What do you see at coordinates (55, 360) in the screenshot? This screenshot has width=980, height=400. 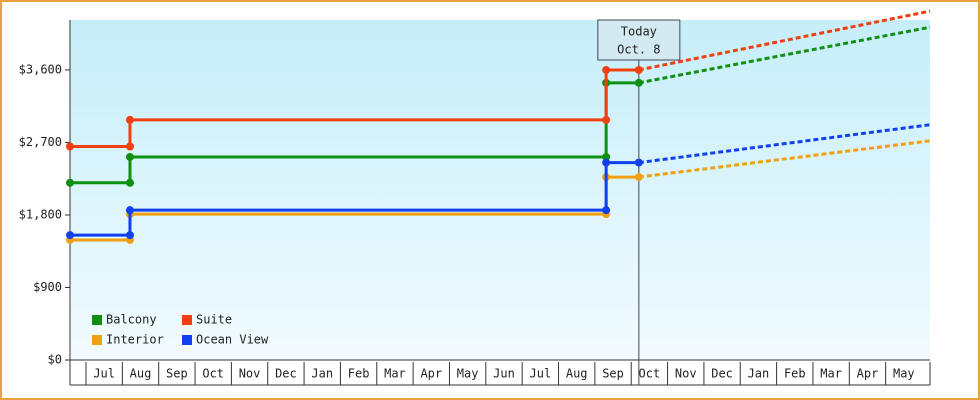 I see `y-tick-label: $0` at bounding box center [55, 360].